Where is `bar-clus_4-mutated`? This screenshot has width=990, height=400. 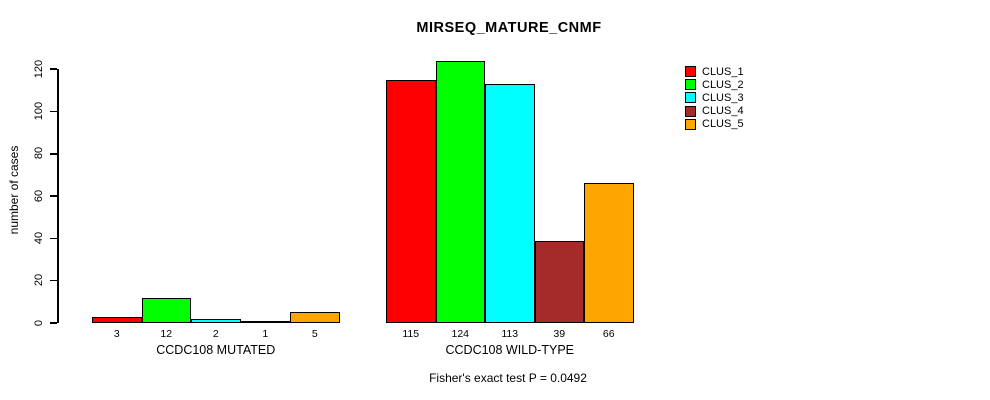 bar-clus_4-mutated is located at coordinates (265, 321).